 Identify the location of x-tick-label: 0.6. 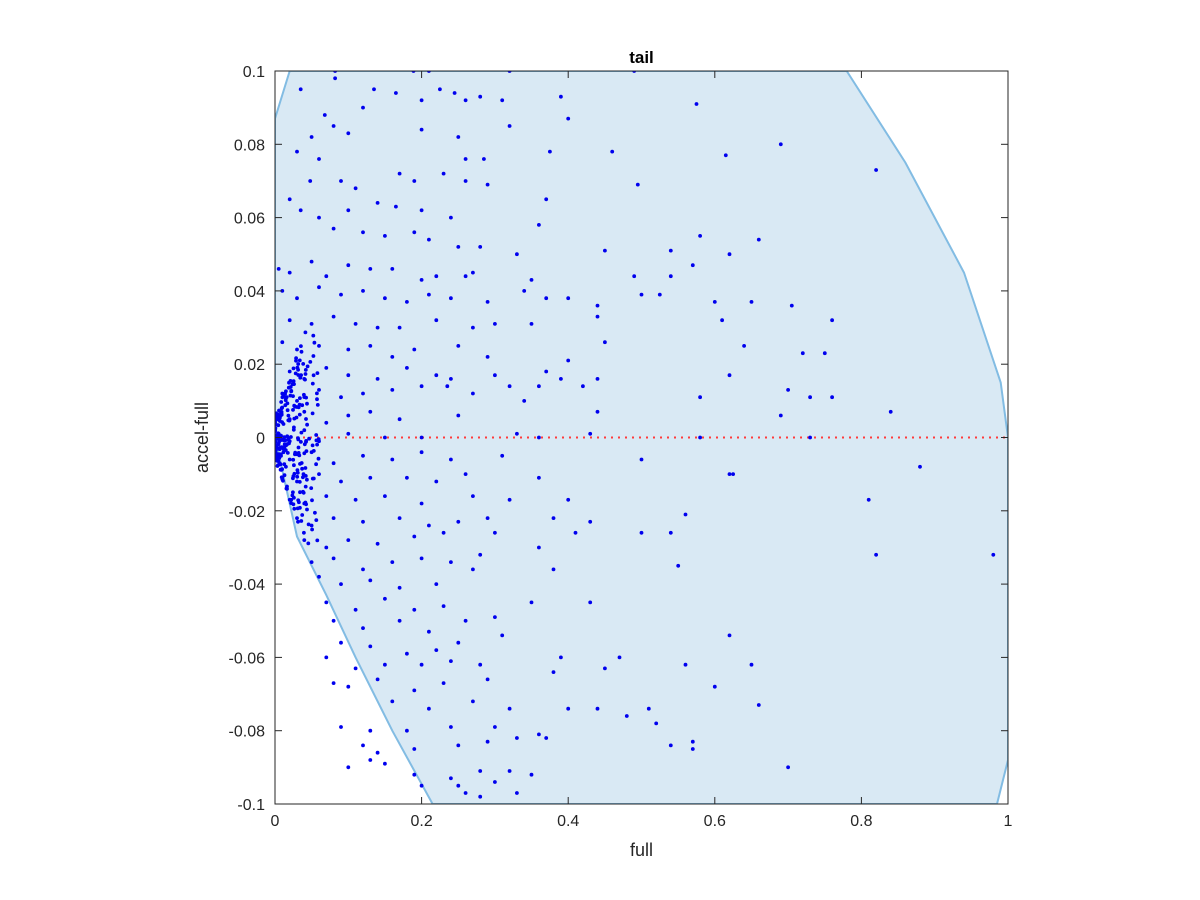
(715, 821).